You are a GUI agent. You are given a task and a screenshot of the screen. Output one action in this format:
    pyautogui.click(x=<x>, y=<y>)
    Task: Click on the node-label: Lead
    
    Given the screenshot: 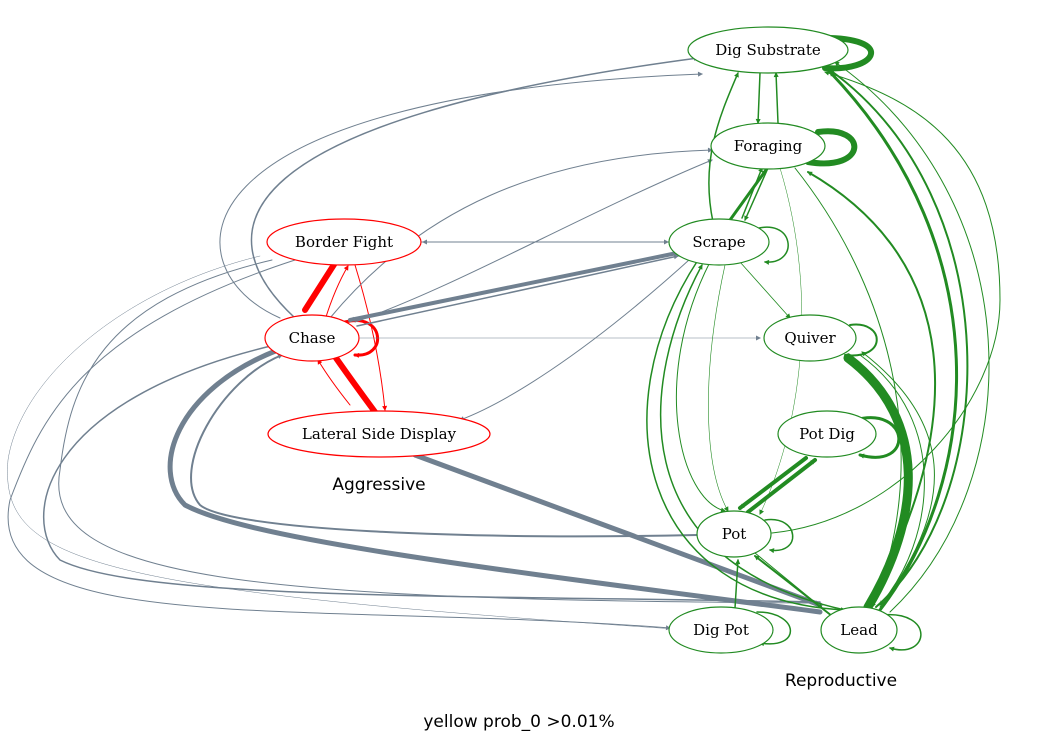 What is the action you would take?
    pyautogui.click(x=859, y=630)
    